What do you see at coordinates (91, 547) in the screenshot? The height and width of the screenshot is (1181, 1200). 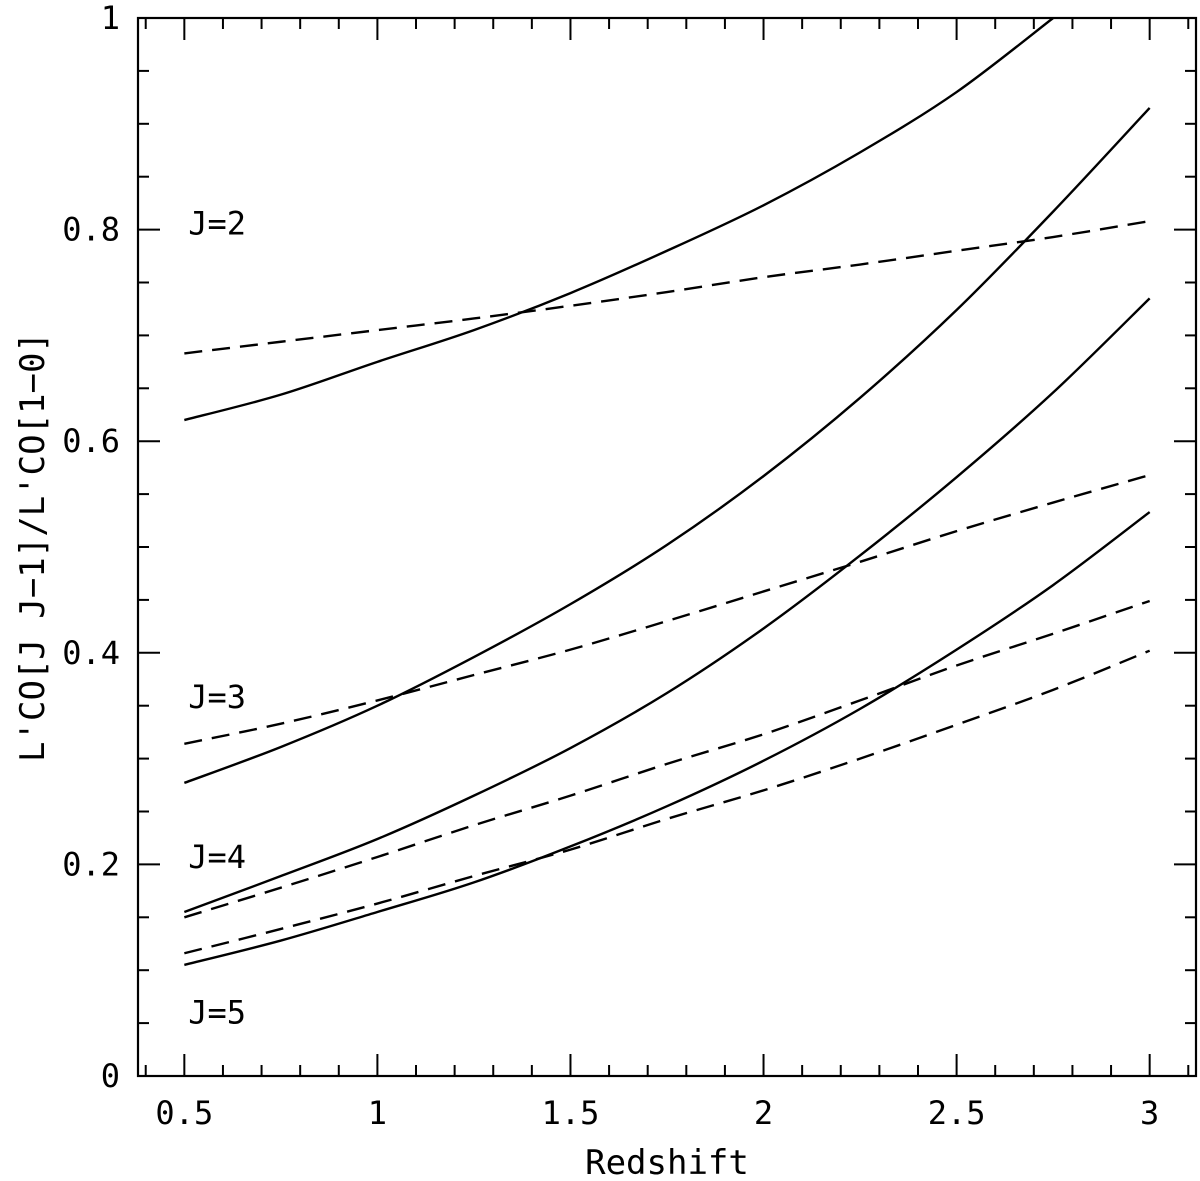 I see `y-tick-labels: 0 0.2 0.4 0.6 0.8 1` at bounding box center [91, 547].